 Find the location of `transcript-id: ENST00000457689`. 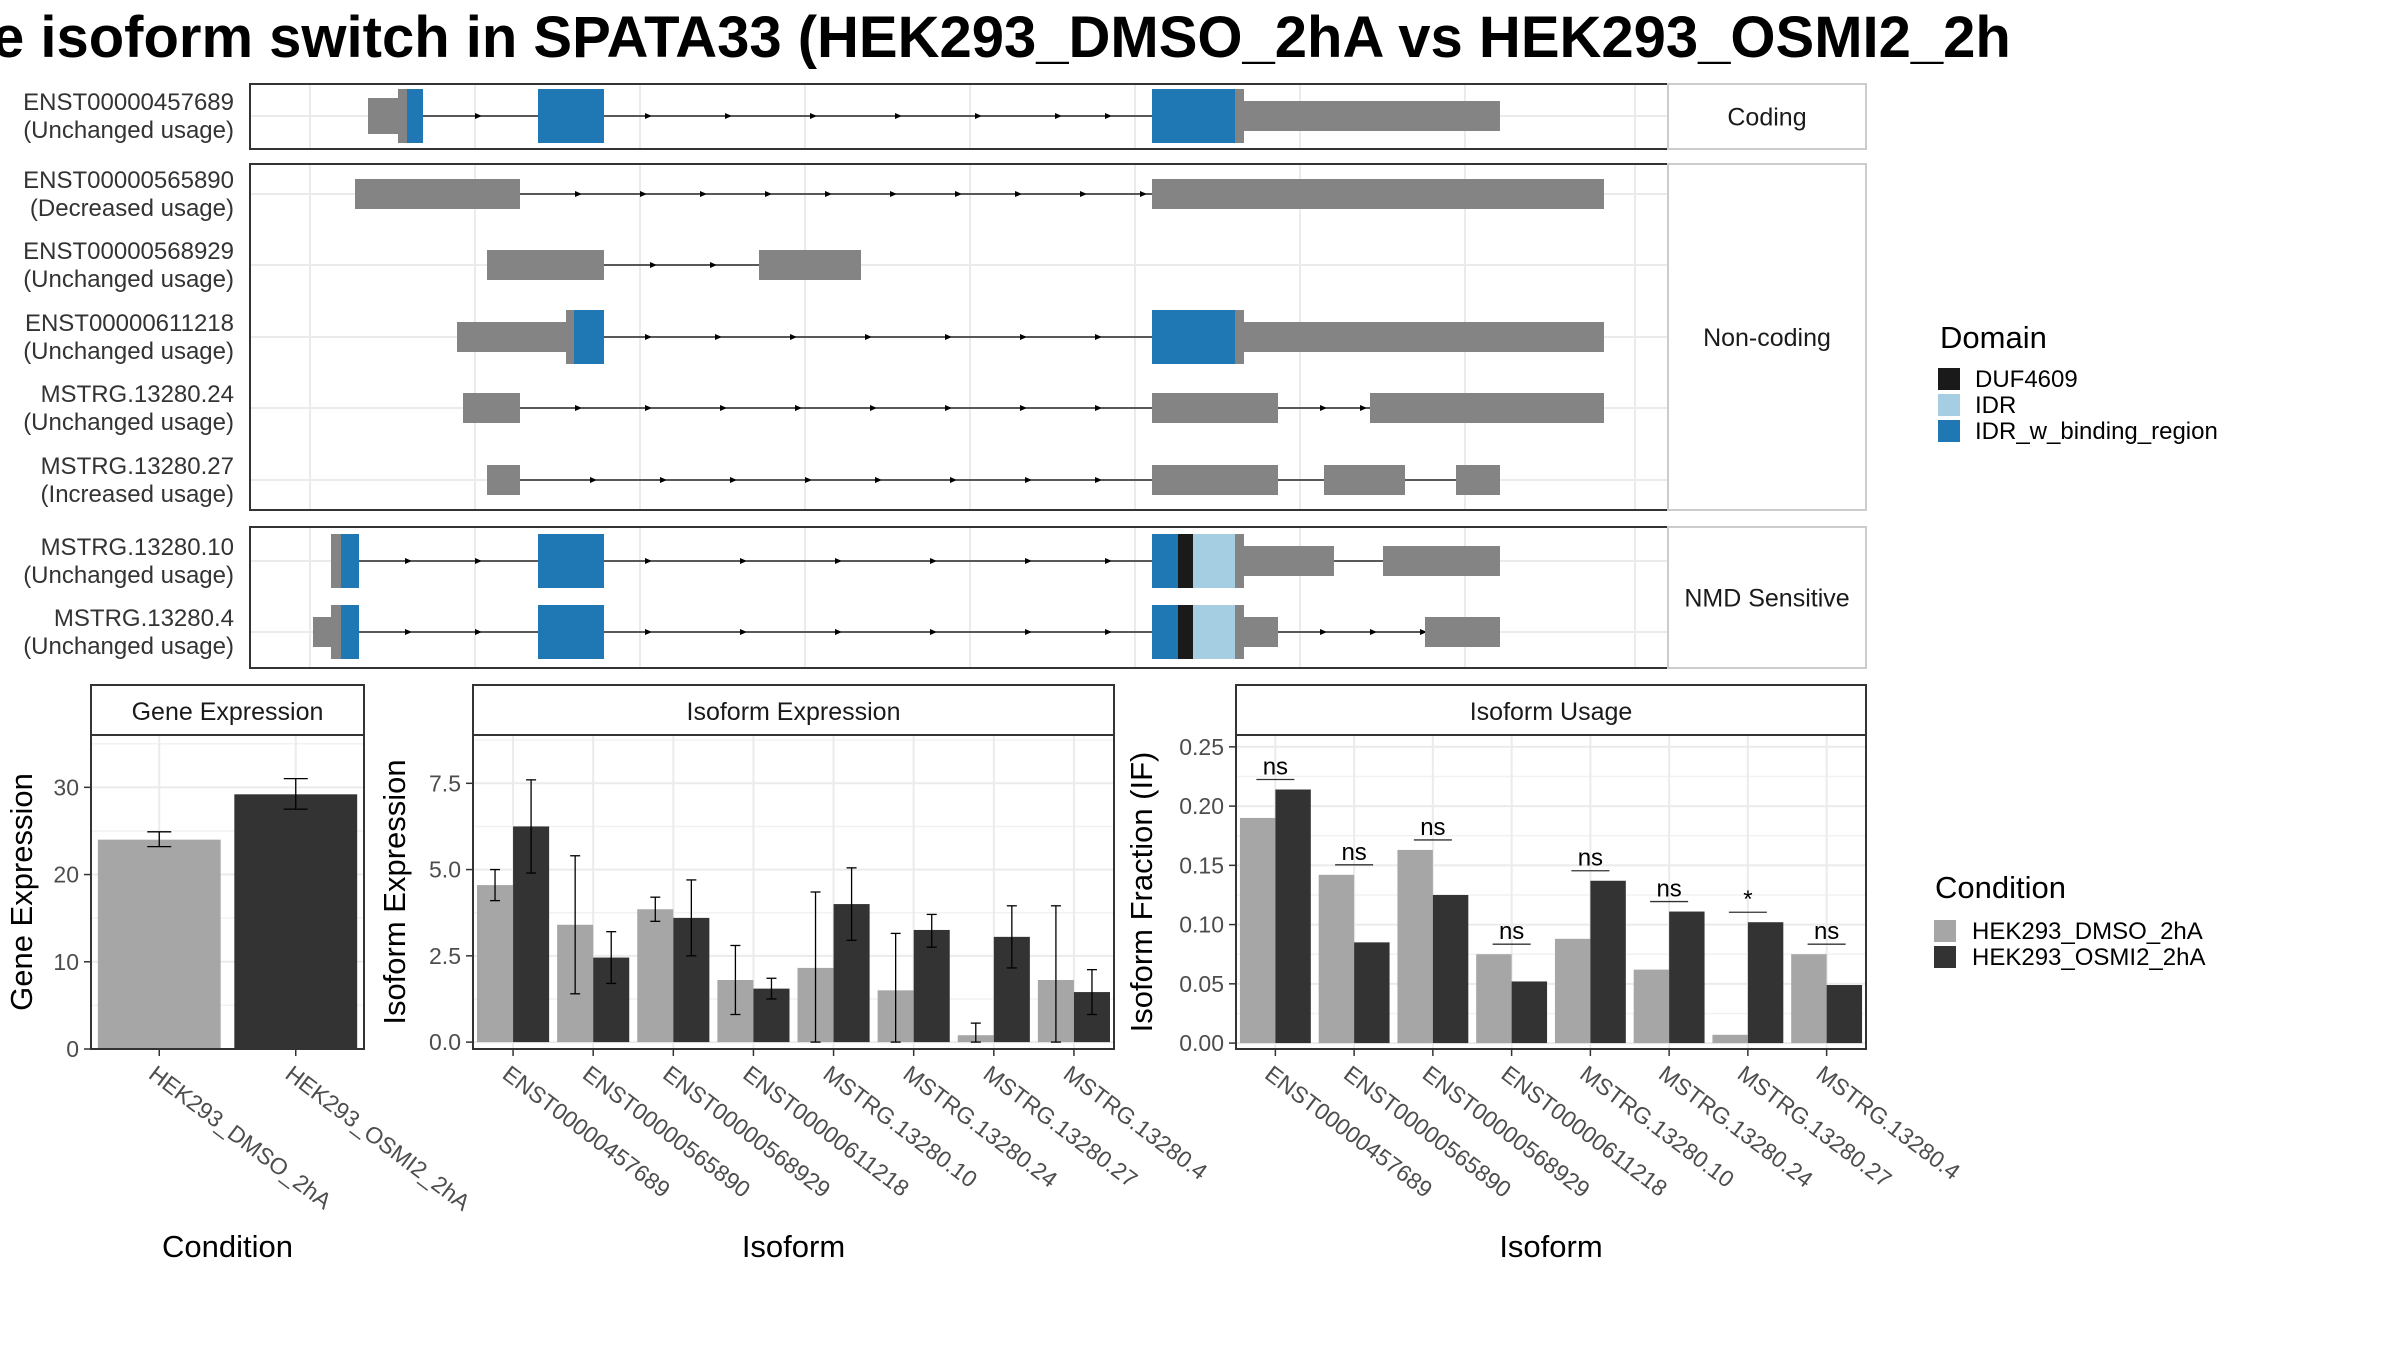

transcript-id: ENST00000457689 is located at coordinates (128, 102).